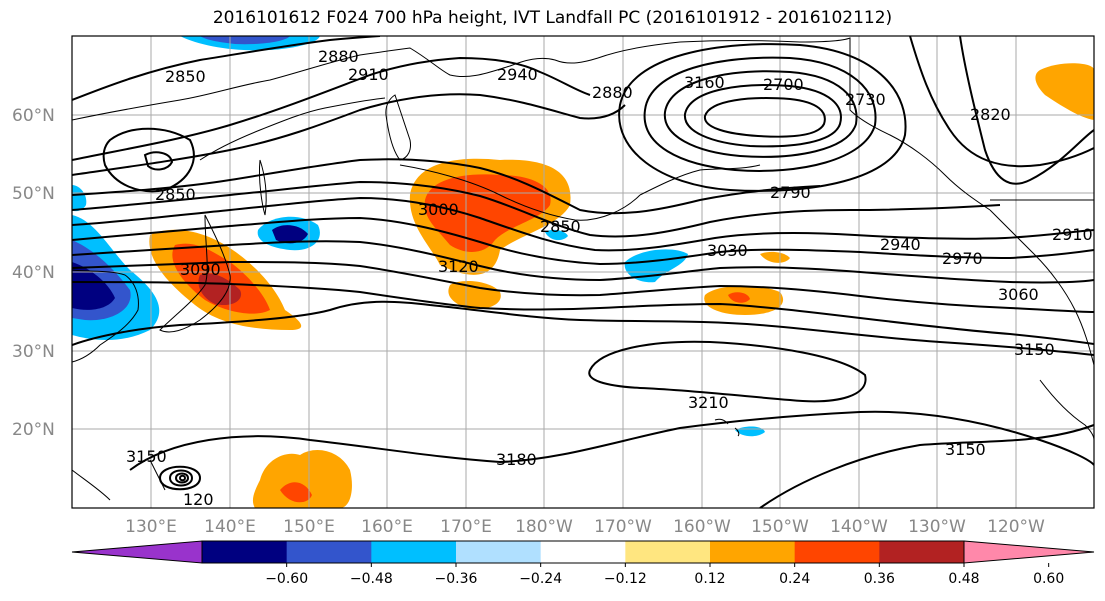  I want to click on lon-label: 170°E, so click(466, 527).